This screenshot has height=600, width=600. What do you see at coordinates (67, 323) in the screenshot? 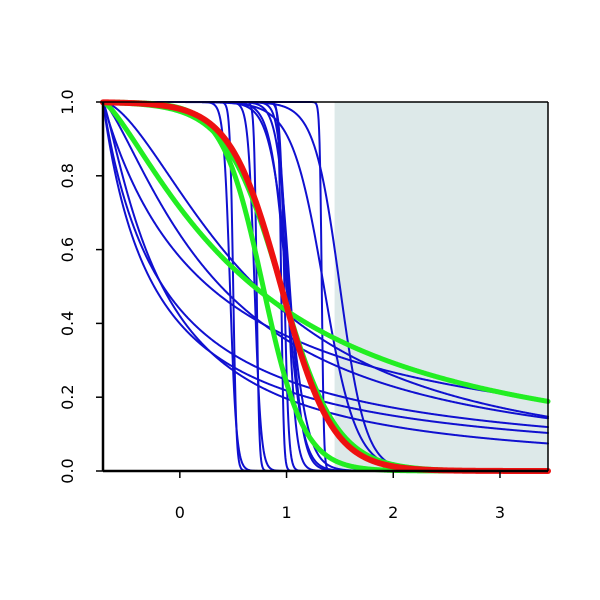
I see `y-tick-label: 0.4` at bounding box center [67, 323].